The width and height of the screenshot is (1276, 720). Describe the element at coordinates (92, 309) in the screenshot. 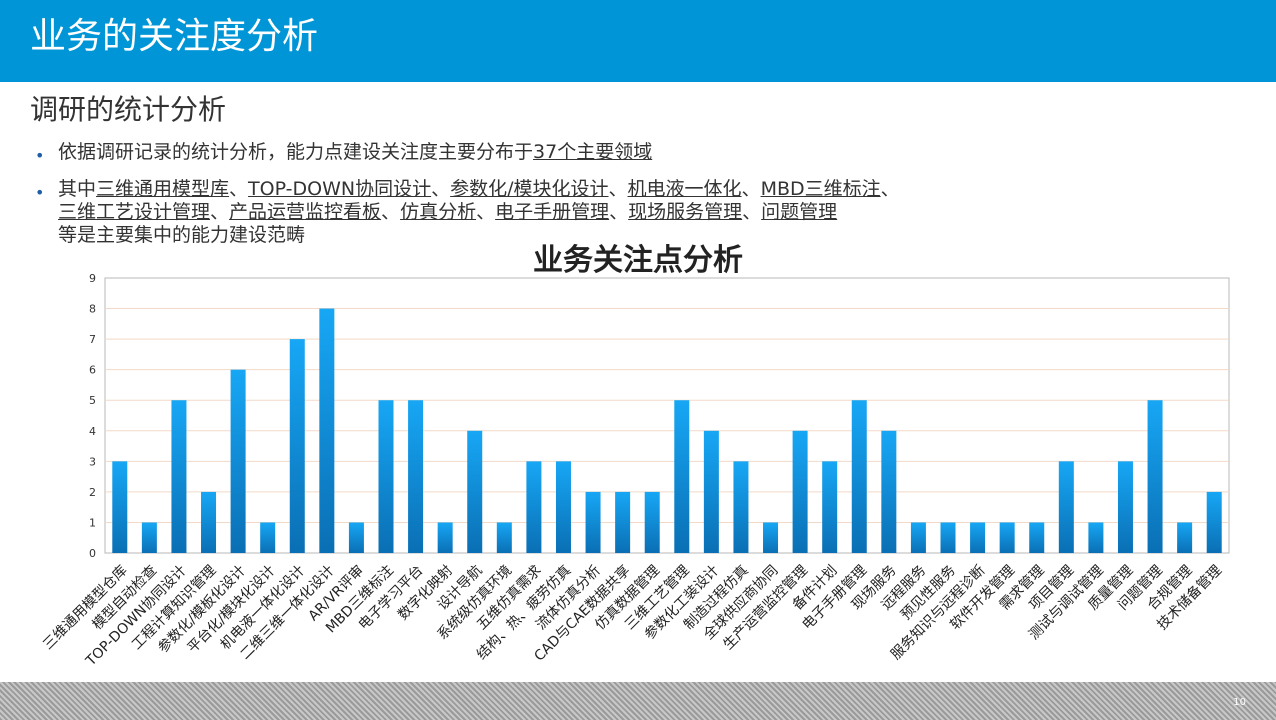

I see `y-tick-label: 8` at that location.